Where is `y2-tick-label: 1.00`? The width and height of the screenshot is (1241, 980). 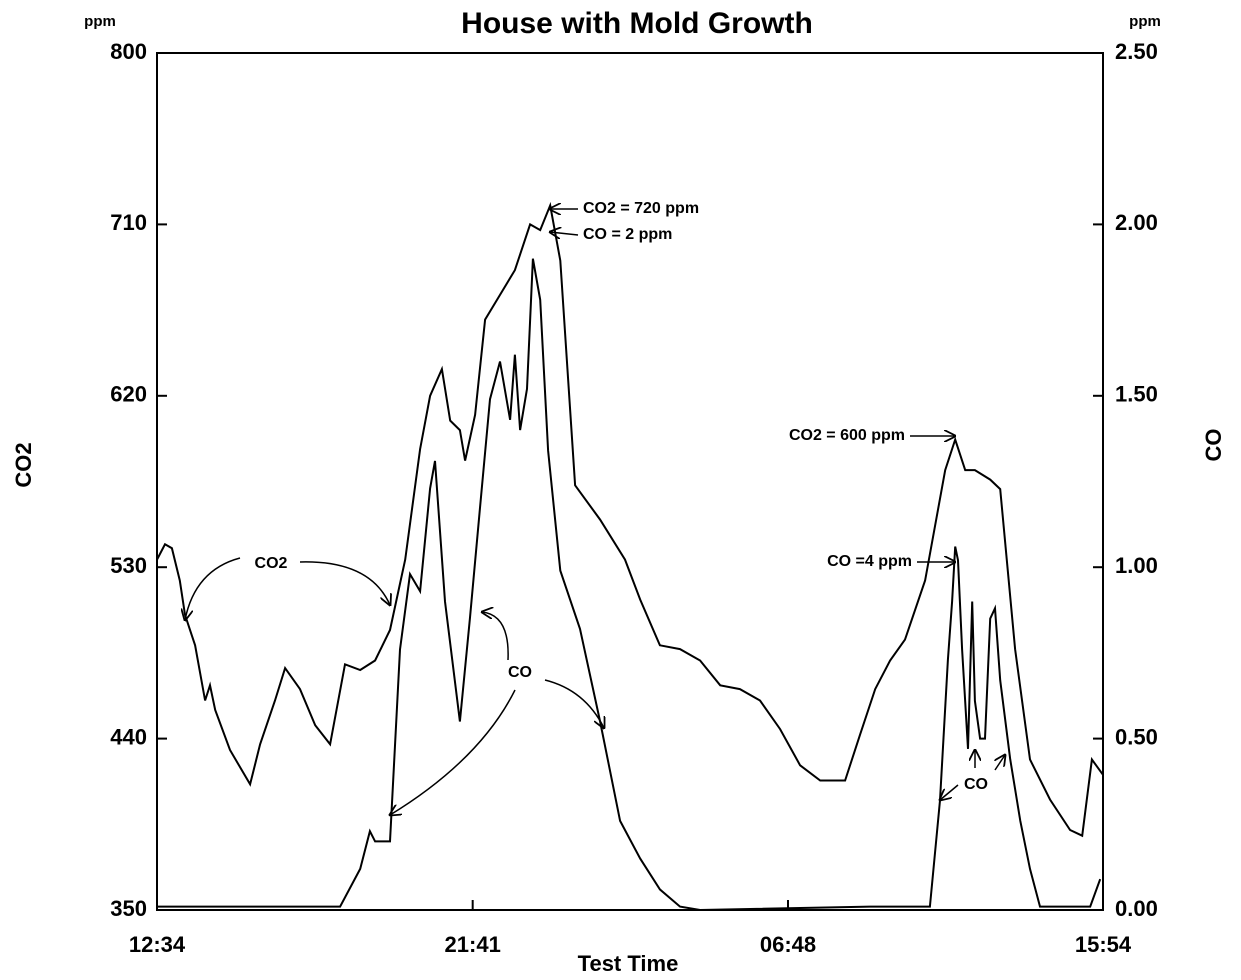
y2-tick-label: 1.00 is located at coordinates (1136, 565).